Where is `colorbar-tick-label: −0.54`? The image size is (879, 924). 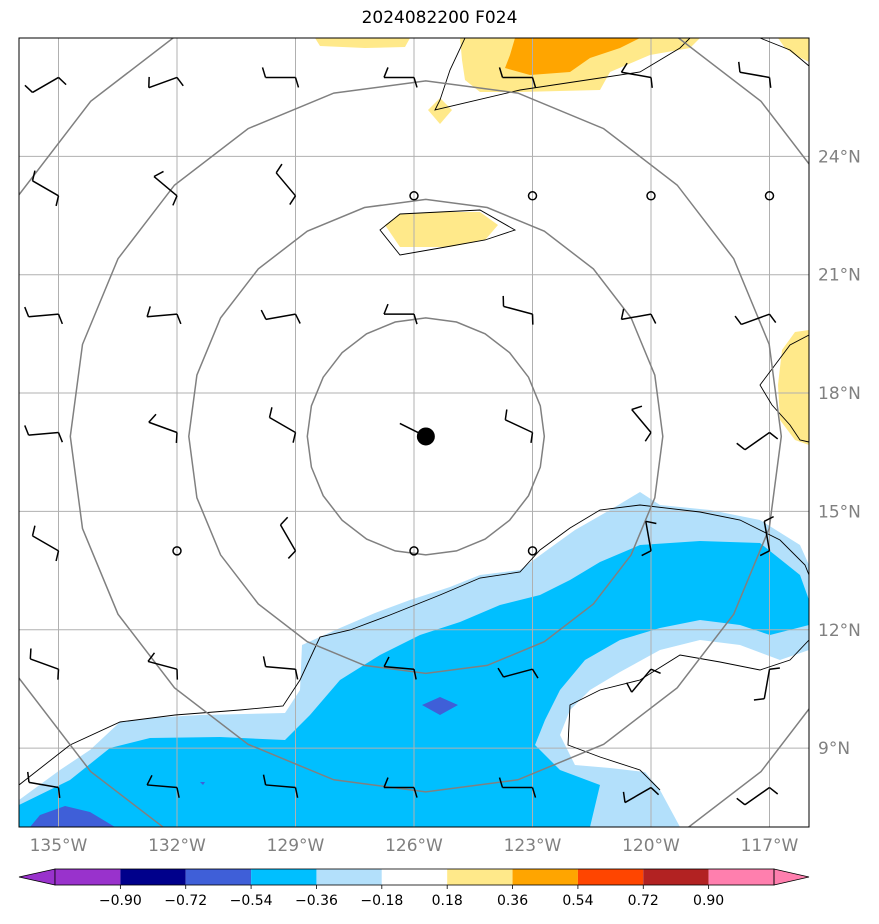
colorbar-tick-label: −0.54 is located at coordinates (251, 901).